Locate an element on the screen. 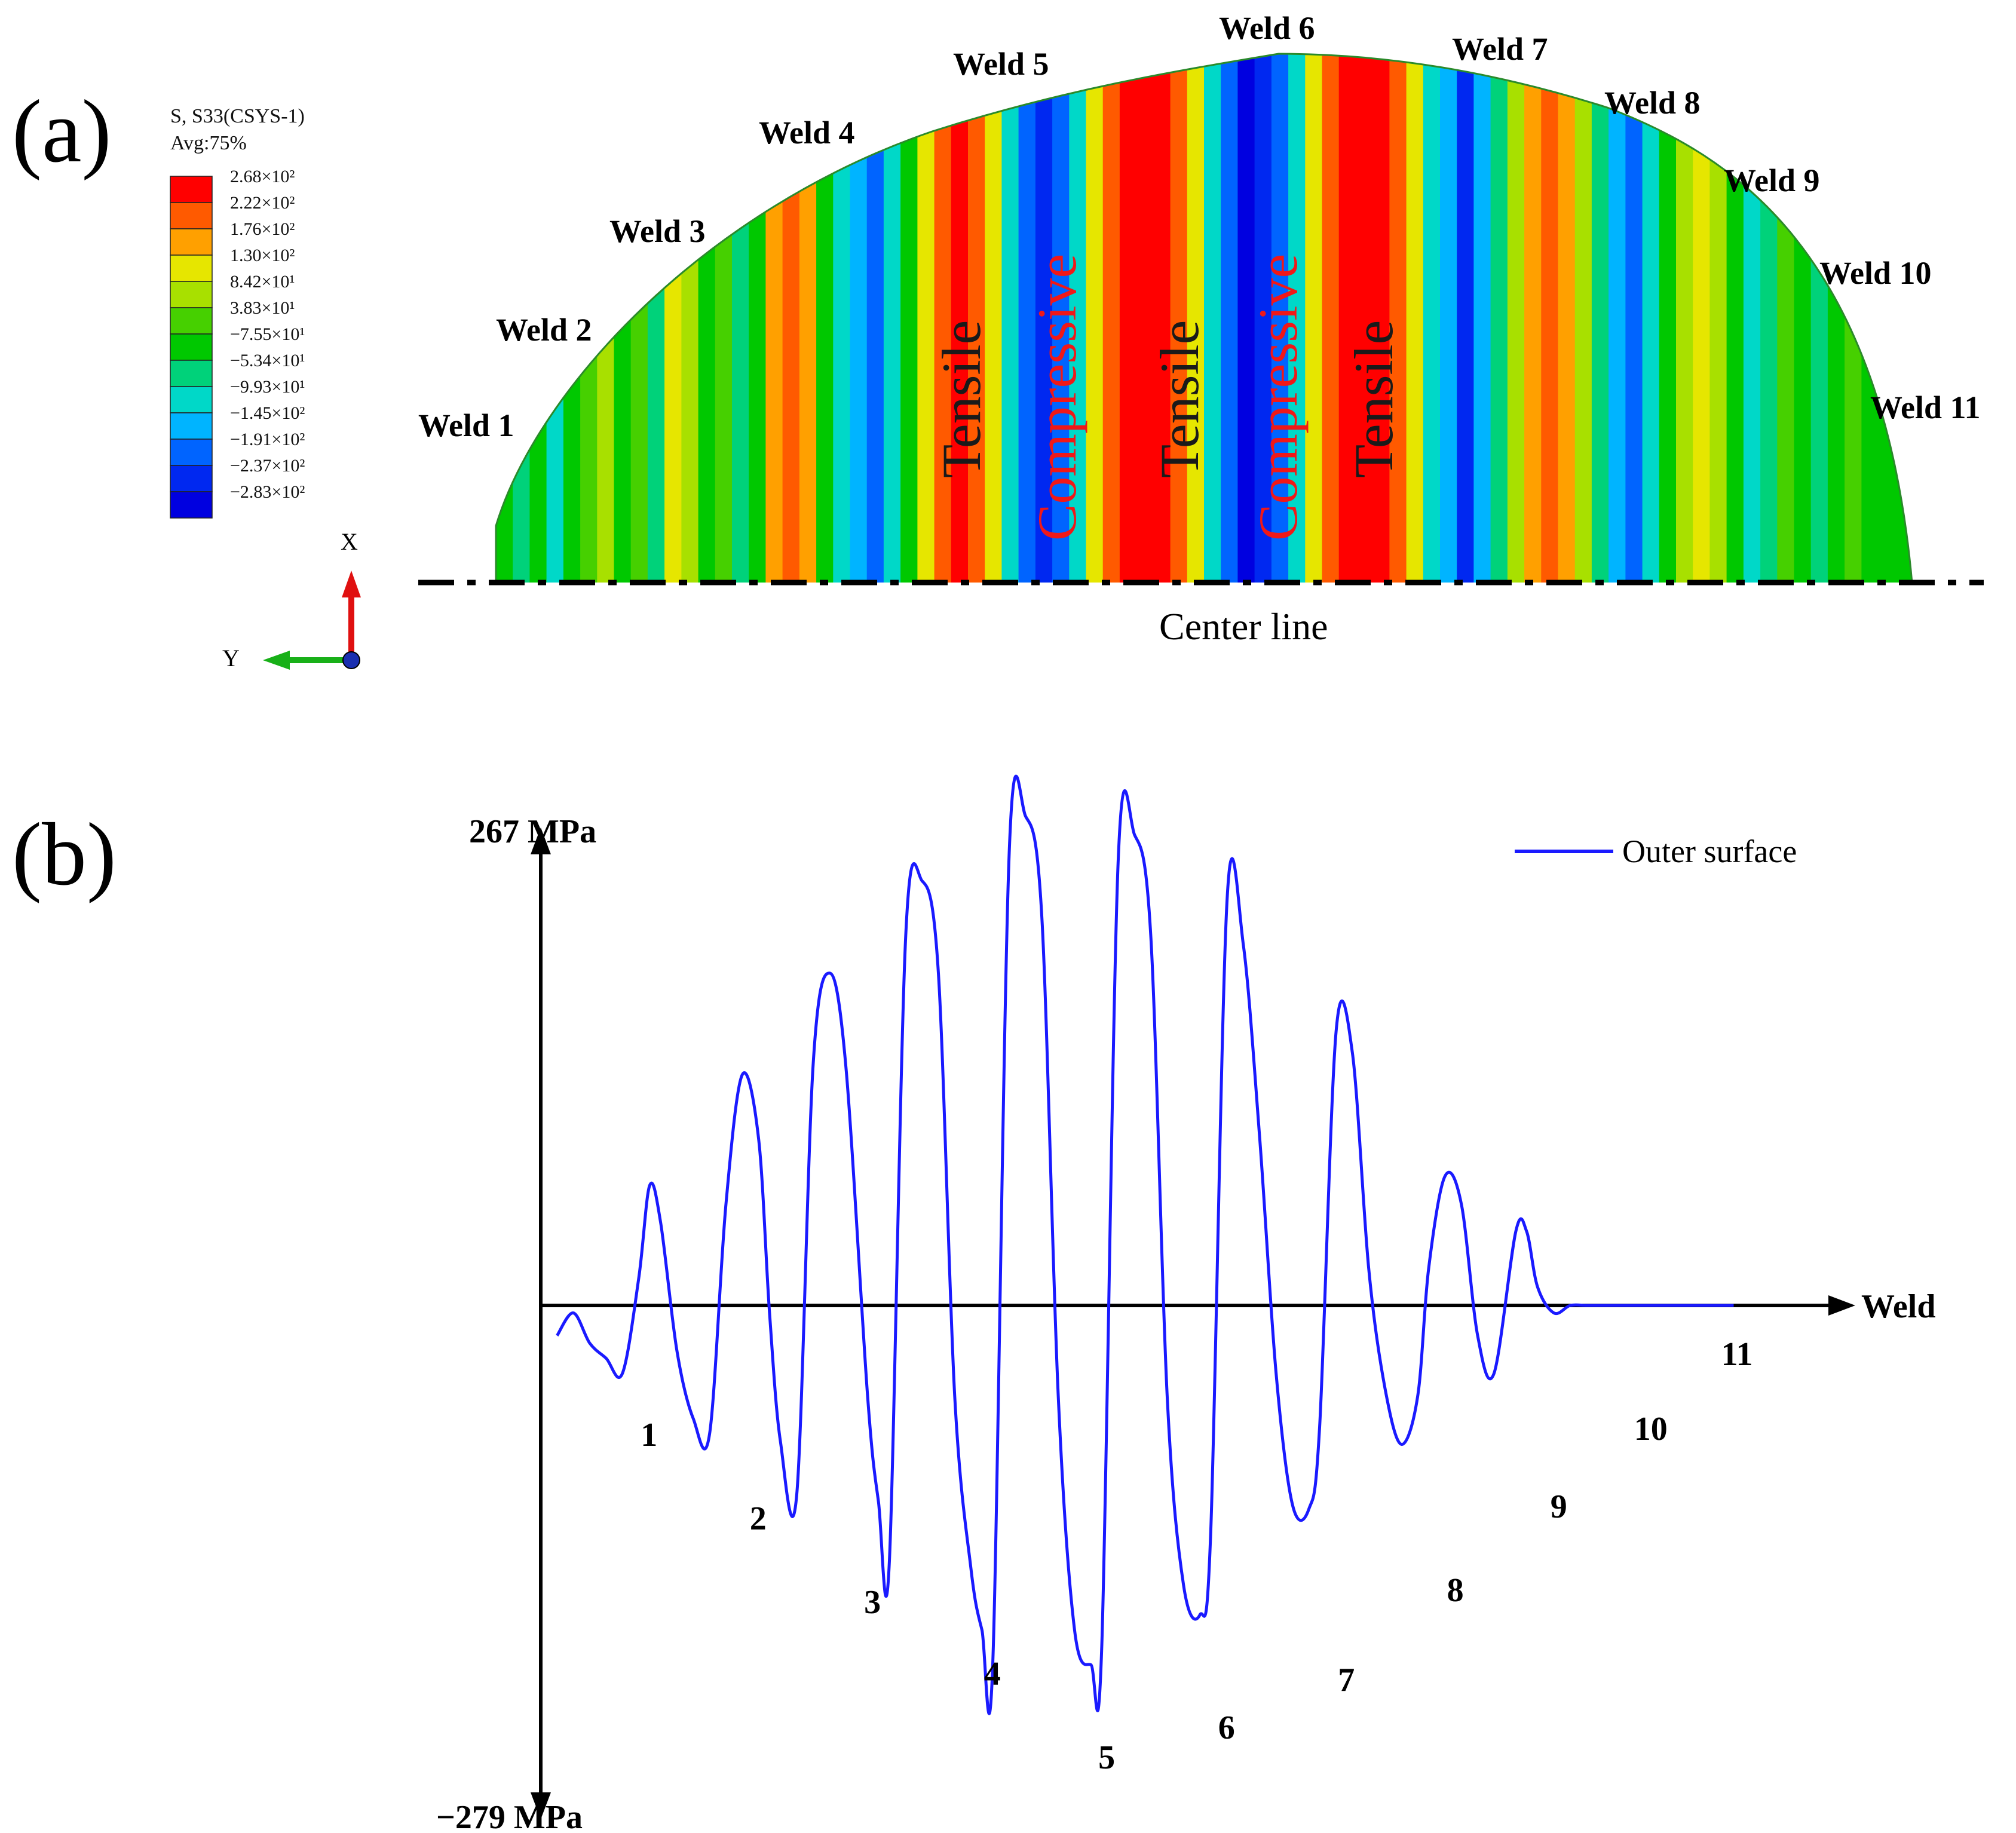 This screenshot has height=1833, width=2016. weld-label-2: Weld 2 is located at coordinates (544, 330).